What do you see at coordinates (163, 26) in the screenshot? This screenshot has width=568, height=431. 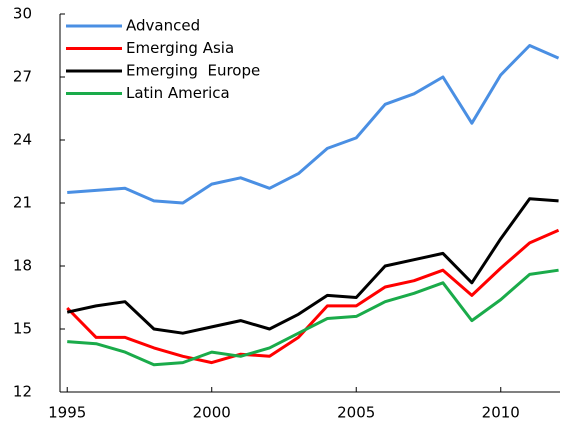 I see `legend-label: Advanced` at bounding box center [163, 26].